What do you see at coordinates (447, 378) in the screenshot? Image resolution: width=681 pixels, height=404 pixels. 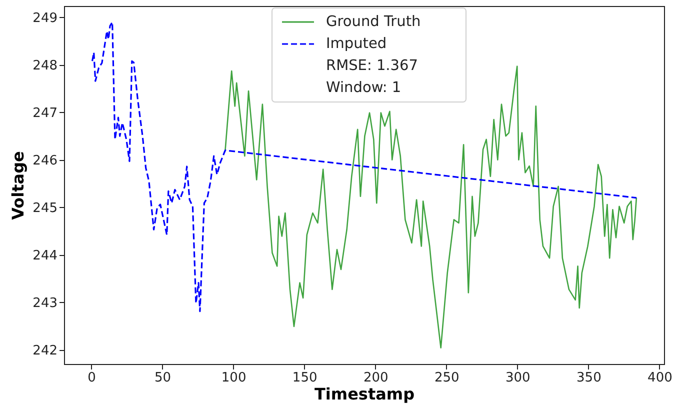 I see `x-tick-label: 250` at bounding box center [447, 378].